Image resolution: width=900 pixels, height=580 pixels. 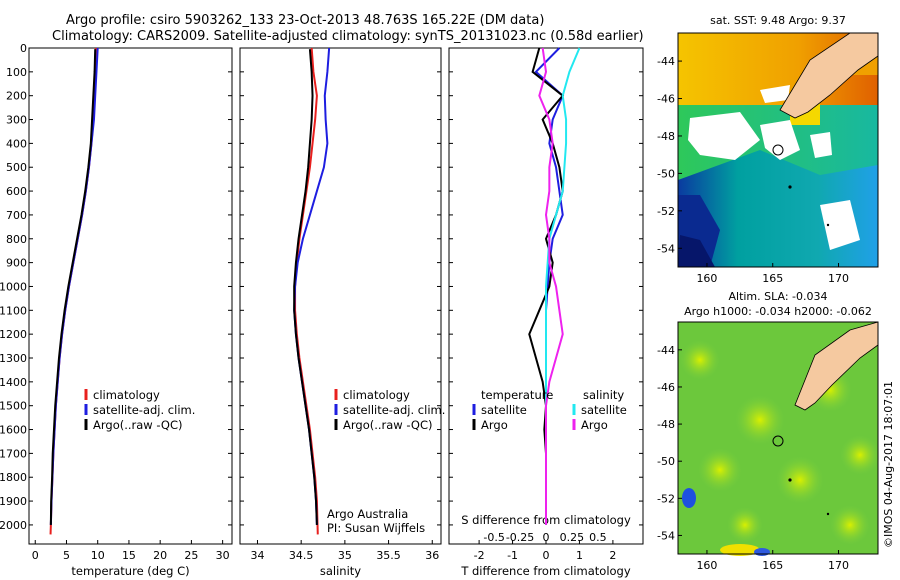 What do you see at coordinates (546, 537) in the screenshot?
I see `salinity-x-tick-label: 0` at bounding box center [546, 537].